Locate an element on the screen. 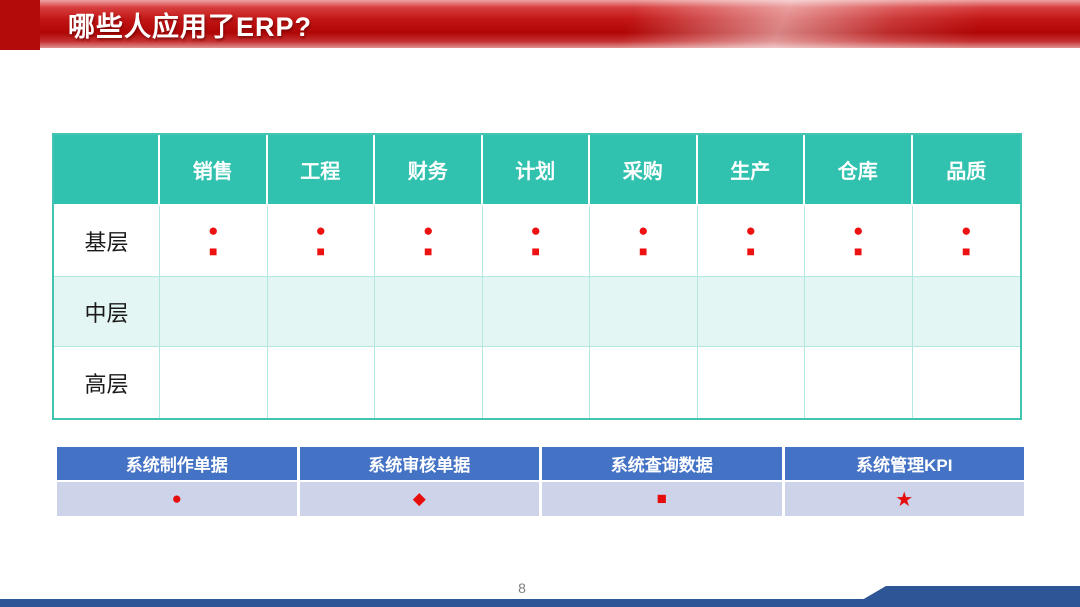 This screenshot has height=607, width=1080. legend-header-cell: 系统制作单据 is located at coordinates (177, 463).